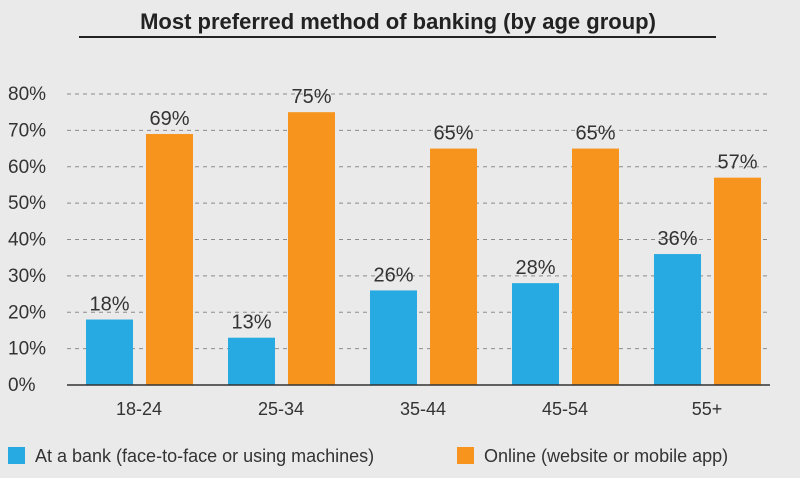 This screenshot has width=800, height=478. I want to click on data-label: 18%, so click(109, 305).